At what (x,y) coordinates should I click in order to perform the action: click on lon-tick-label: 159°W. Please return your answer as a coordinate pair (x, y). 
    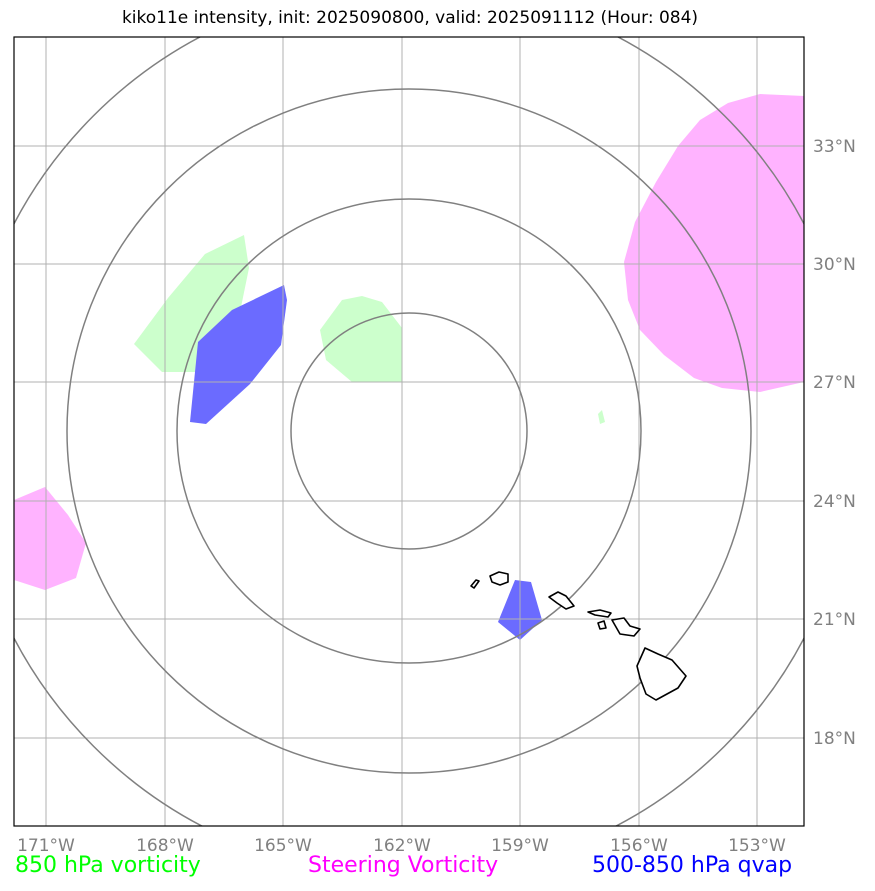
    Looking at the image, I should click on (520, 846).